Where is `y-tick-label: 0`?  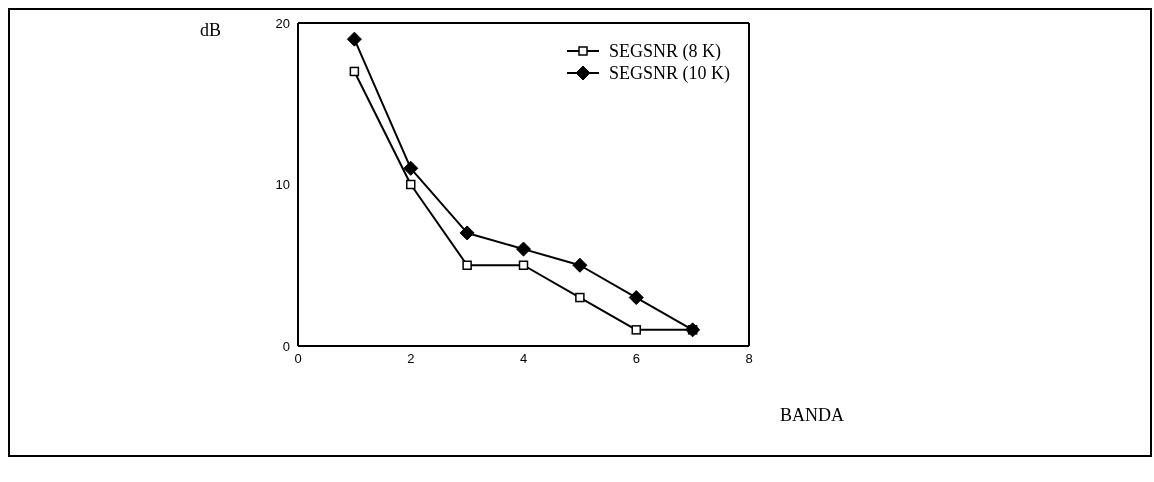
y-tick-label: 0 is located at coordinates (286, 346).